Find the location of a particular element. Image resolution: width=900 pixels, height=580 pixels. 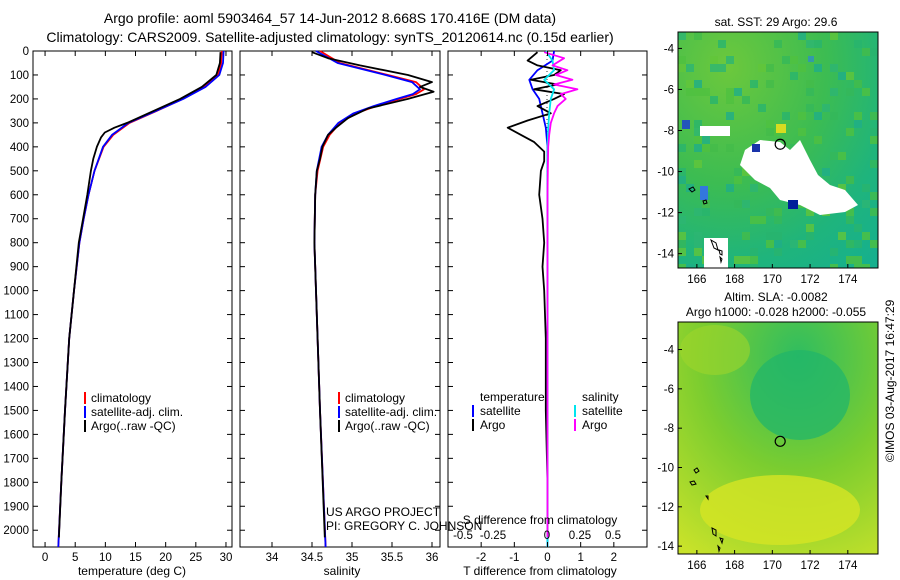

y-tick-label: 1000 is located at coordinates (16, 292).